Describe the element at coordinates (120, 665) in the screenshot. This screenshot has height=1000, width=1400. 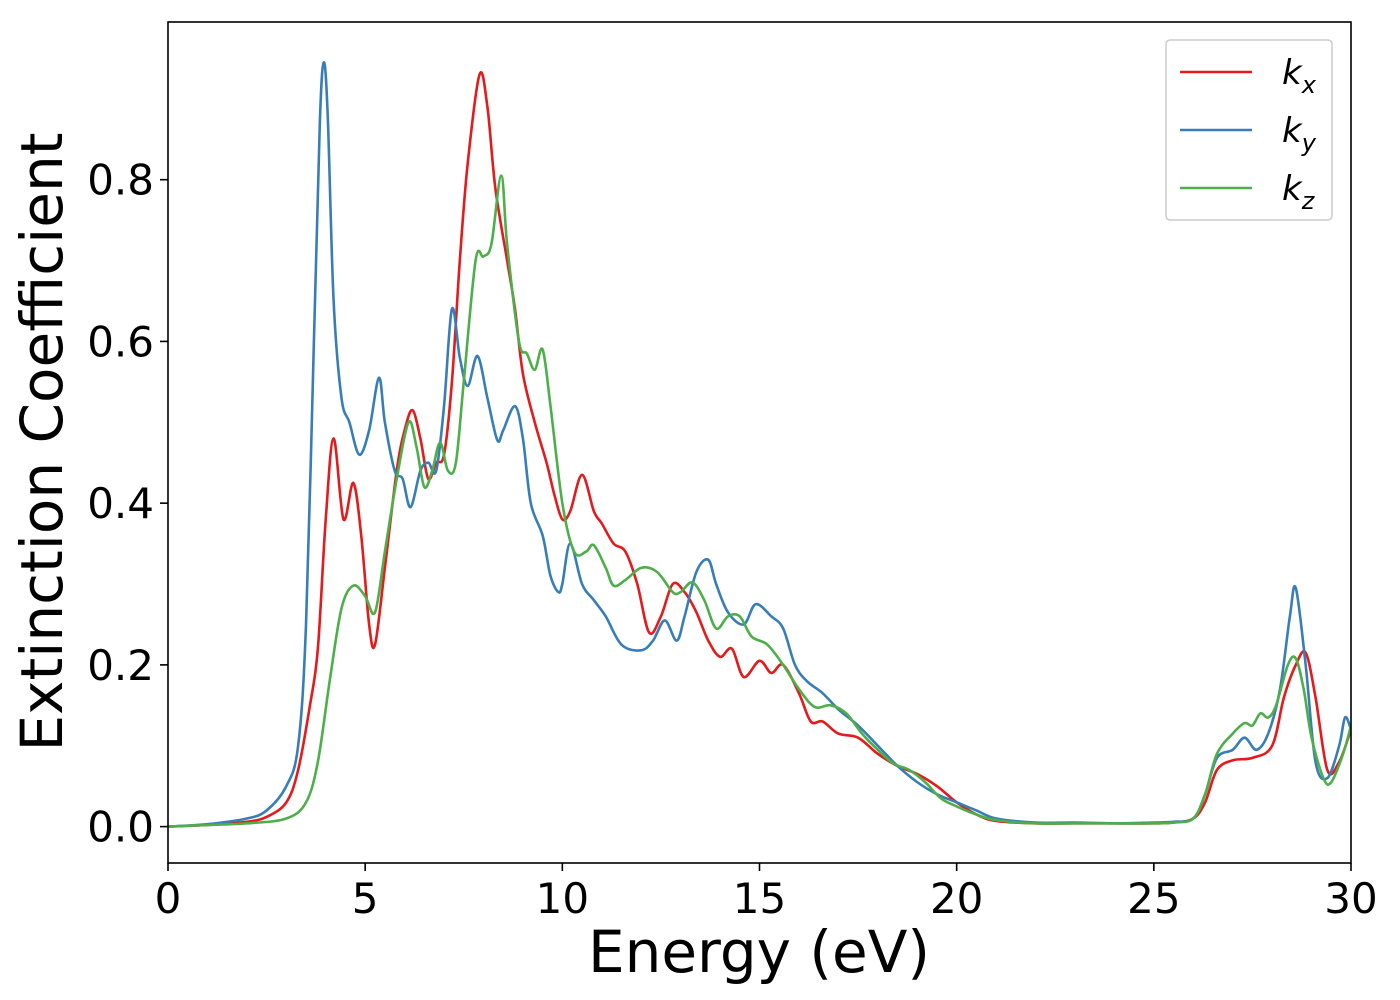
I see `y-tick-label: 0.2` at that location.